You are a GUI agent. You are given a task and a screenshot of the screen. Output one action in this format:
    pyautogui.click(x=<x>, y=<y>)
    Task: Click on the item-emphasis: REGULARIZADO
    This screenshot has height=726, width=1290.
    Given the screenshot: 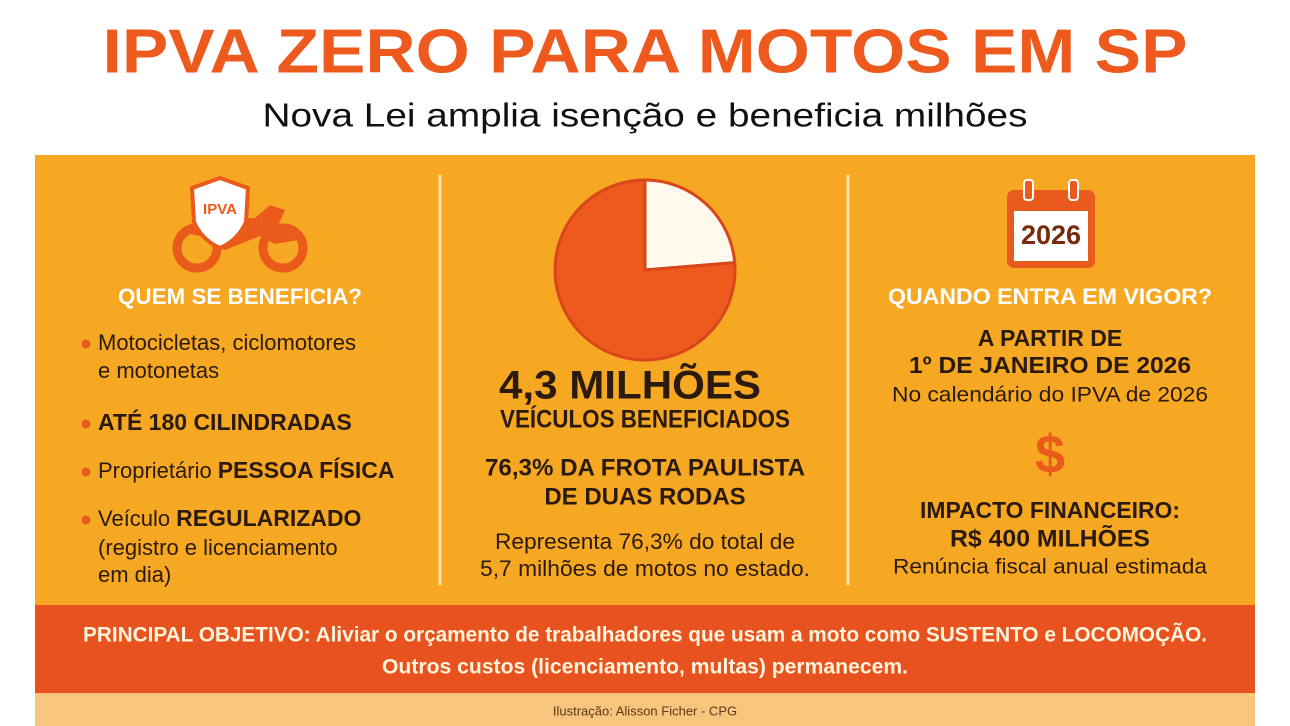 What is the action you would take?
    pyautogui.click(x=268, y=518)
    